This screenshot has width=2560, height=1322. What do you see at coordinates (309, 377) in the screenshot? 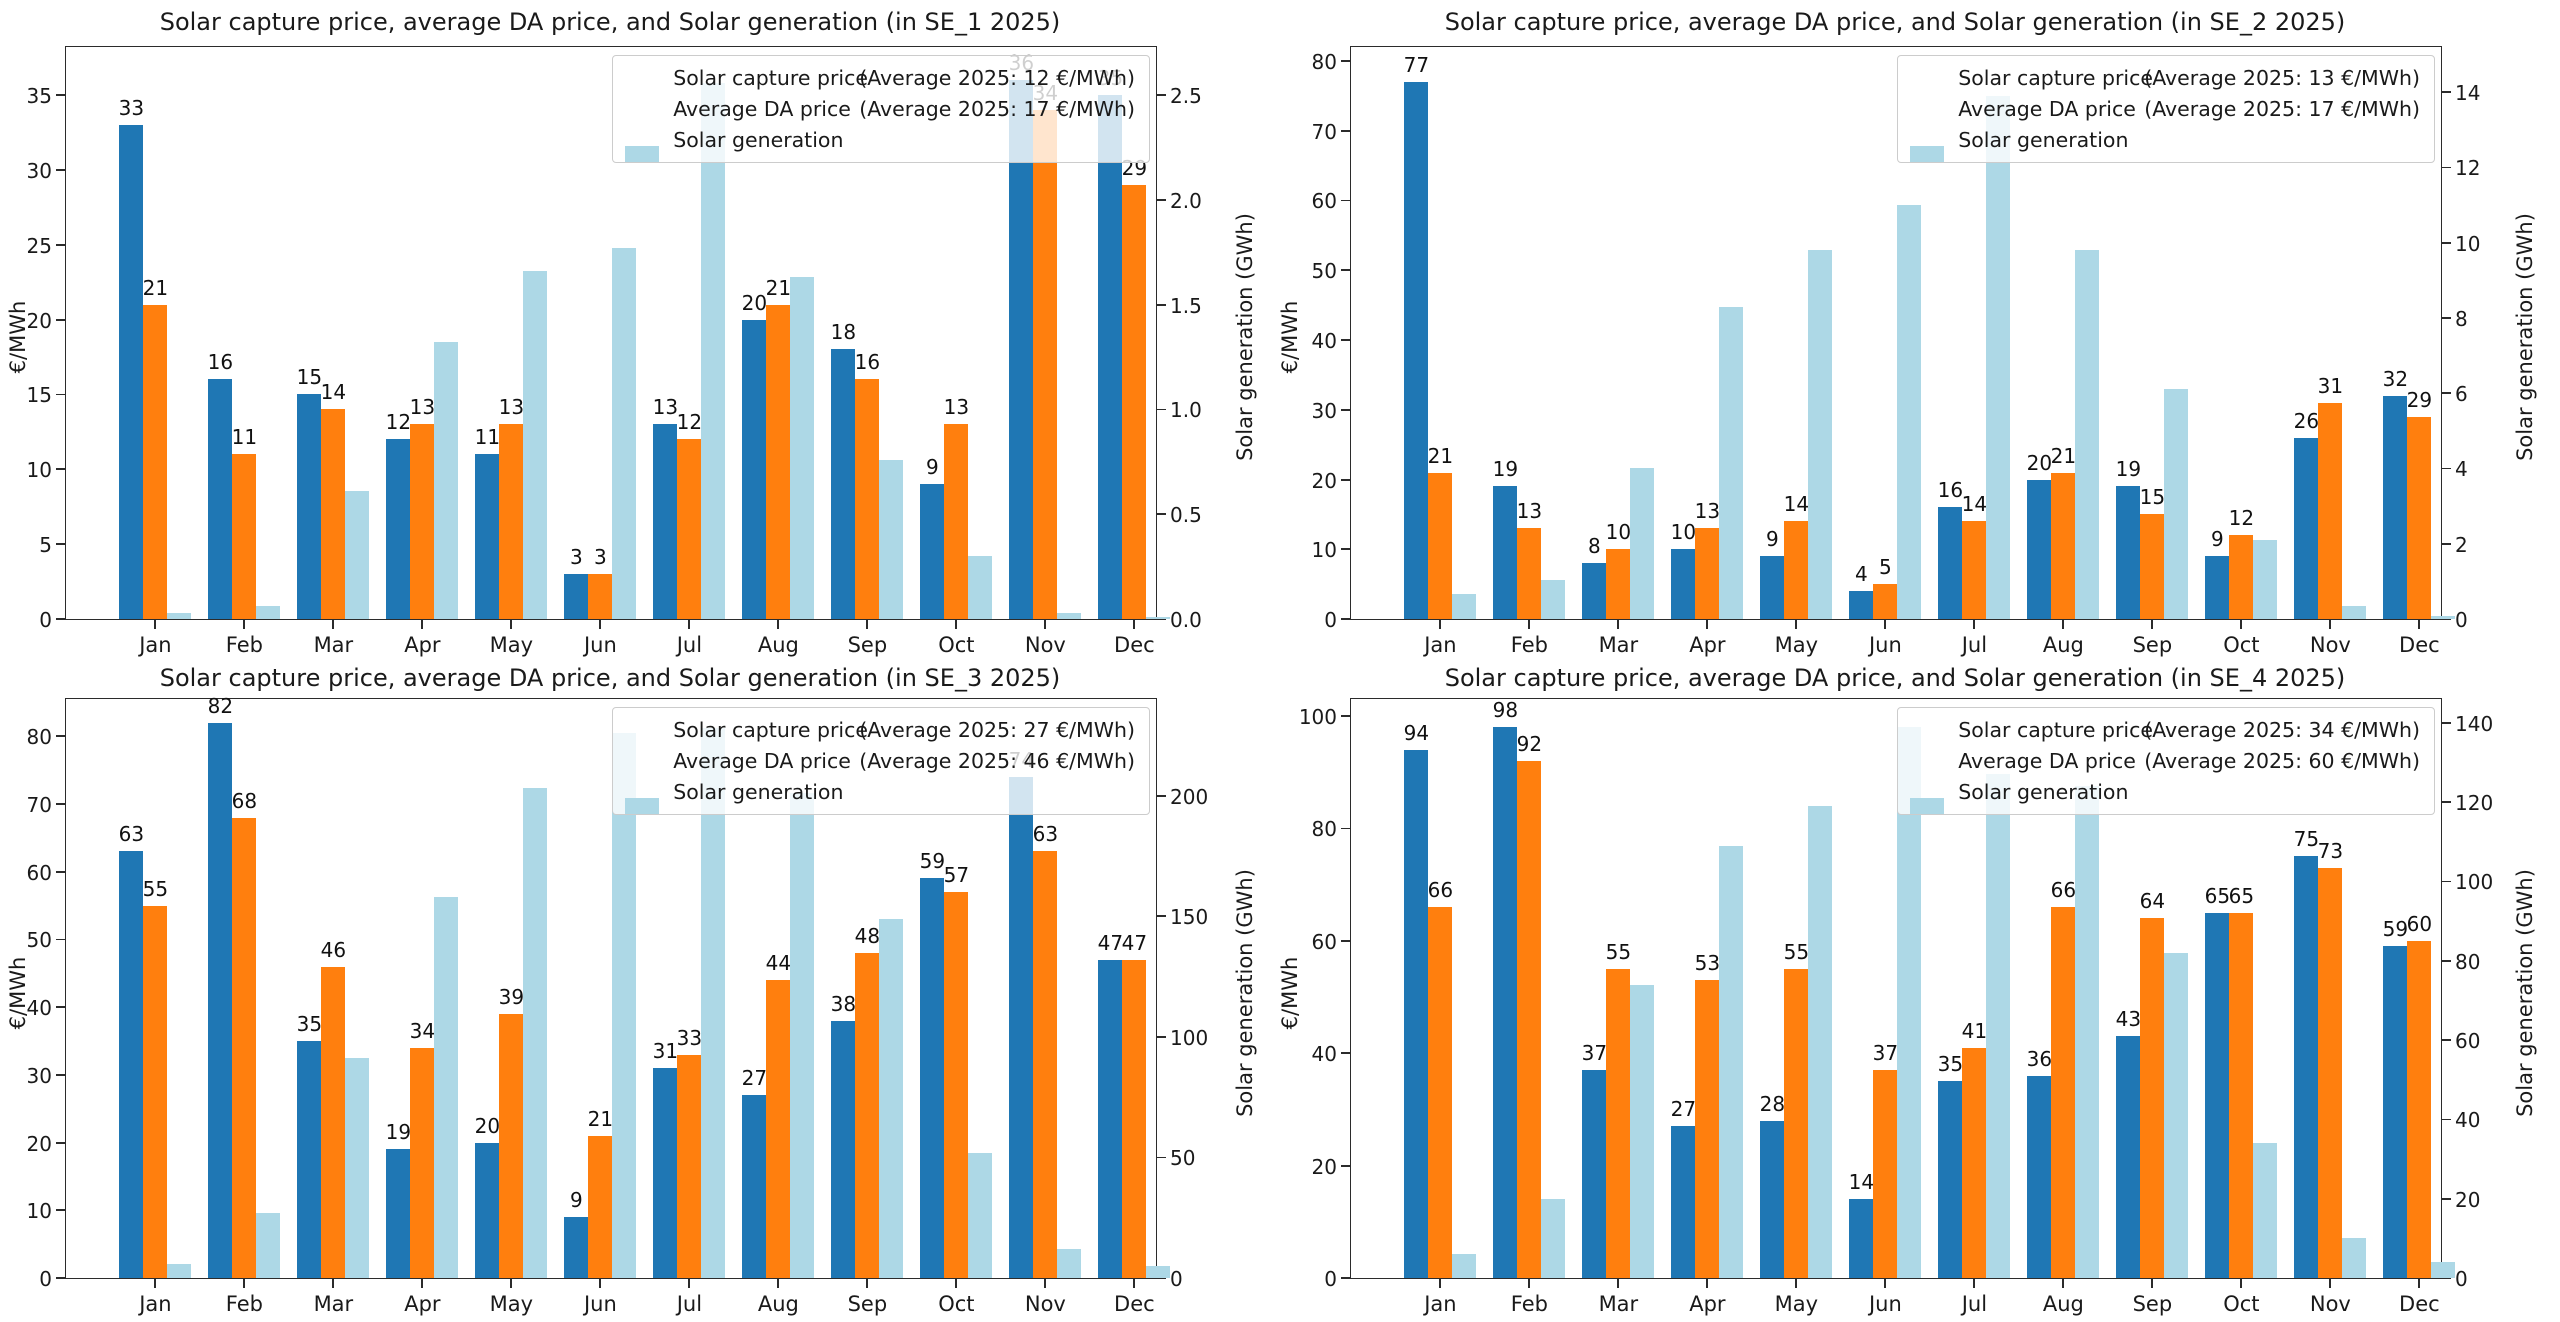
I see `capture-bar-value-label: 15` at bounding box center [309, 377].